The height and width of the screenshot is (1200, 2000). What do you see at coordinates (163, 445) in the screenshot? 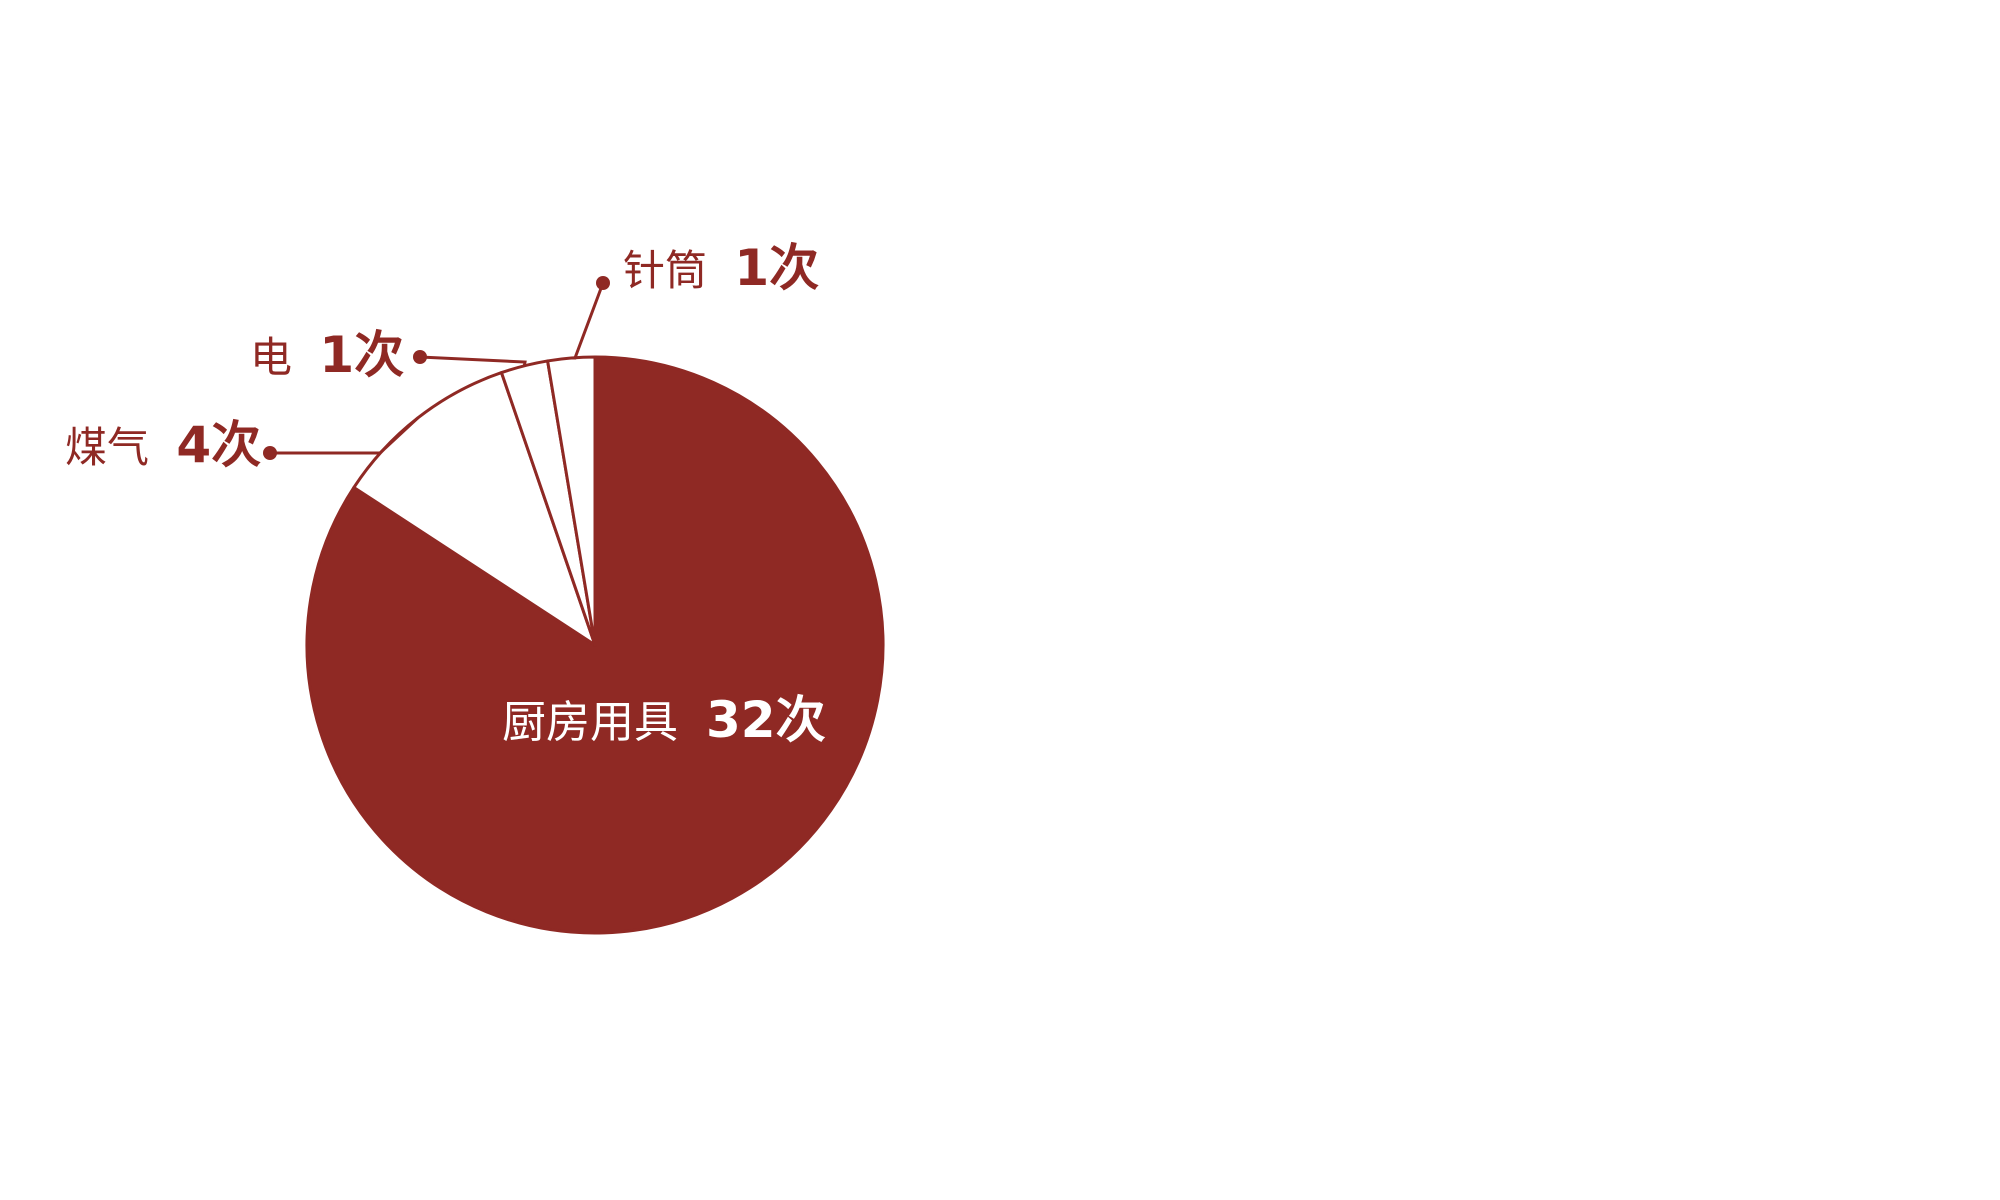
I see `slice-label-gas: 煤气 4次` at bounding box center [163, 445].